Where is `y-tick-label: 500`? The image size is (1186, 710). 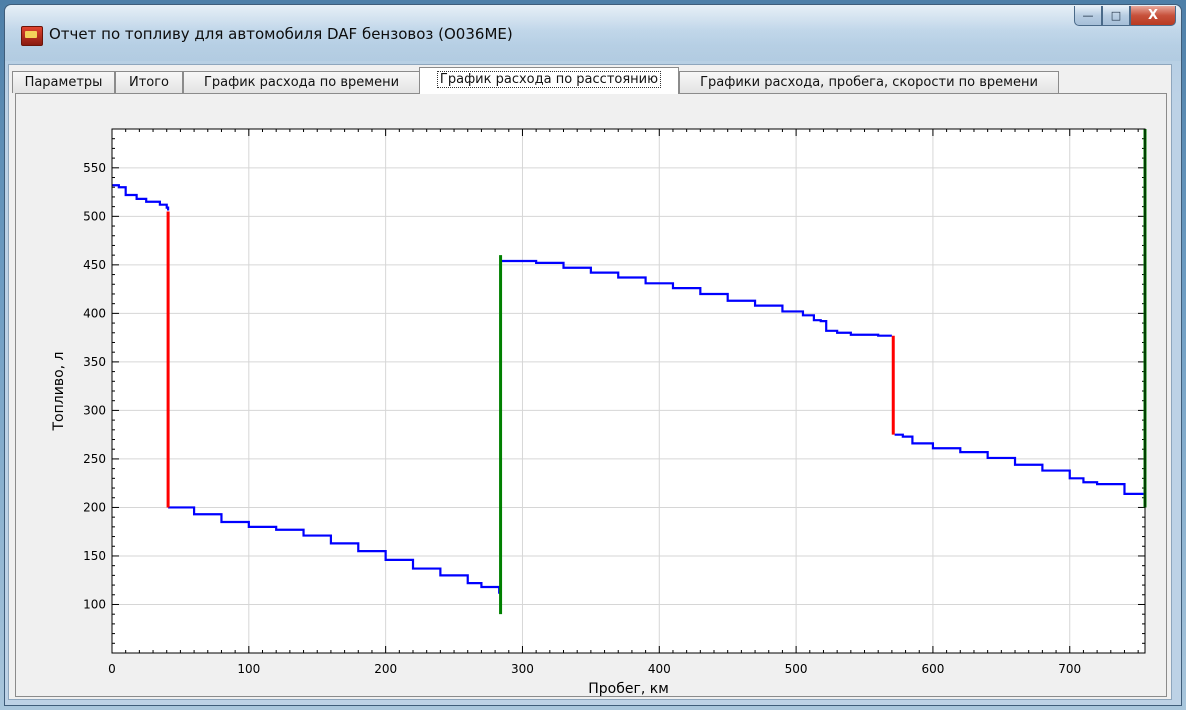
y-tick-label: 500 is located at coordinates (94, 216).